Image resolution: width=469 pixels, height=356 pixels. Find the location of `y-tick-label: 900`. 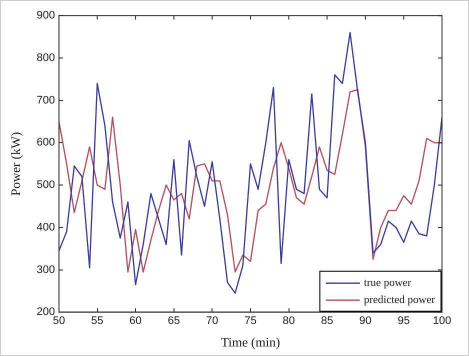

y-tick-label: 900 is located at coordinates (45, 16).